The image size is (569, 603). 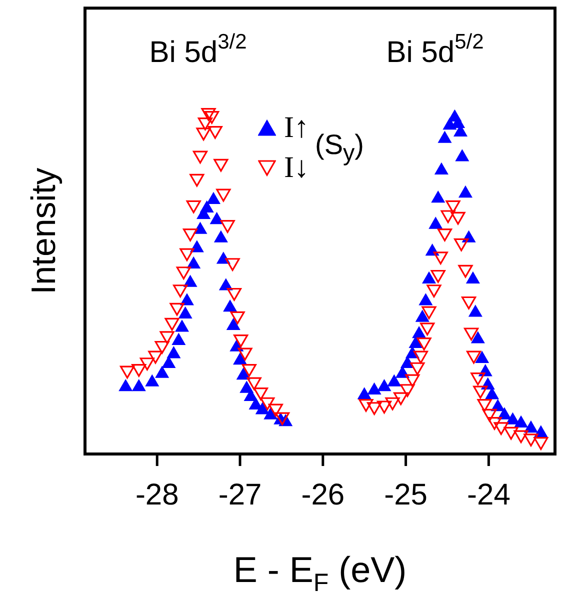 What do you see at coordinates (157, 495) in the screenshot?
I see `x-tick-label: -28` at bounding box center [157, 495].